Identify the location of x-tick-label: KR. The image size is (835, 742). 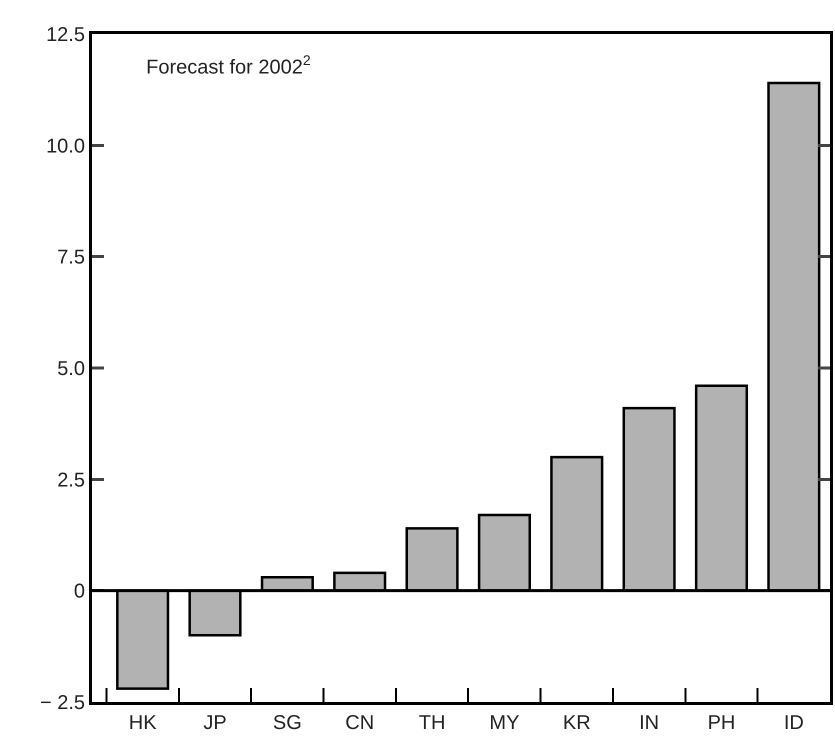
(576, 723).